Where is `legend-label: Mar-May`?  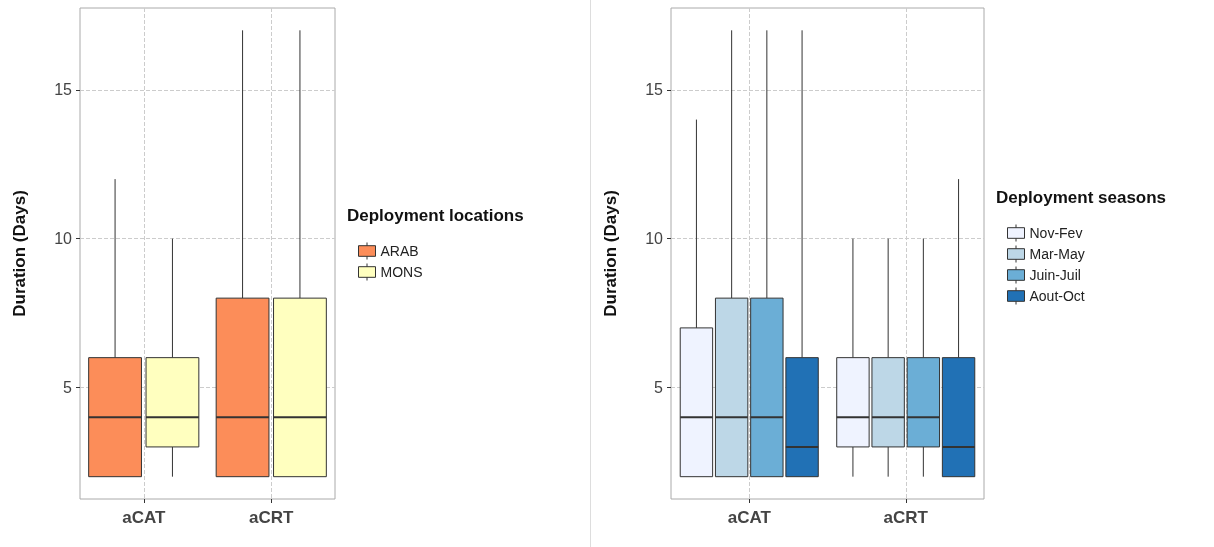
legend-label: Mar-May is located at coordinates (1057, 254).